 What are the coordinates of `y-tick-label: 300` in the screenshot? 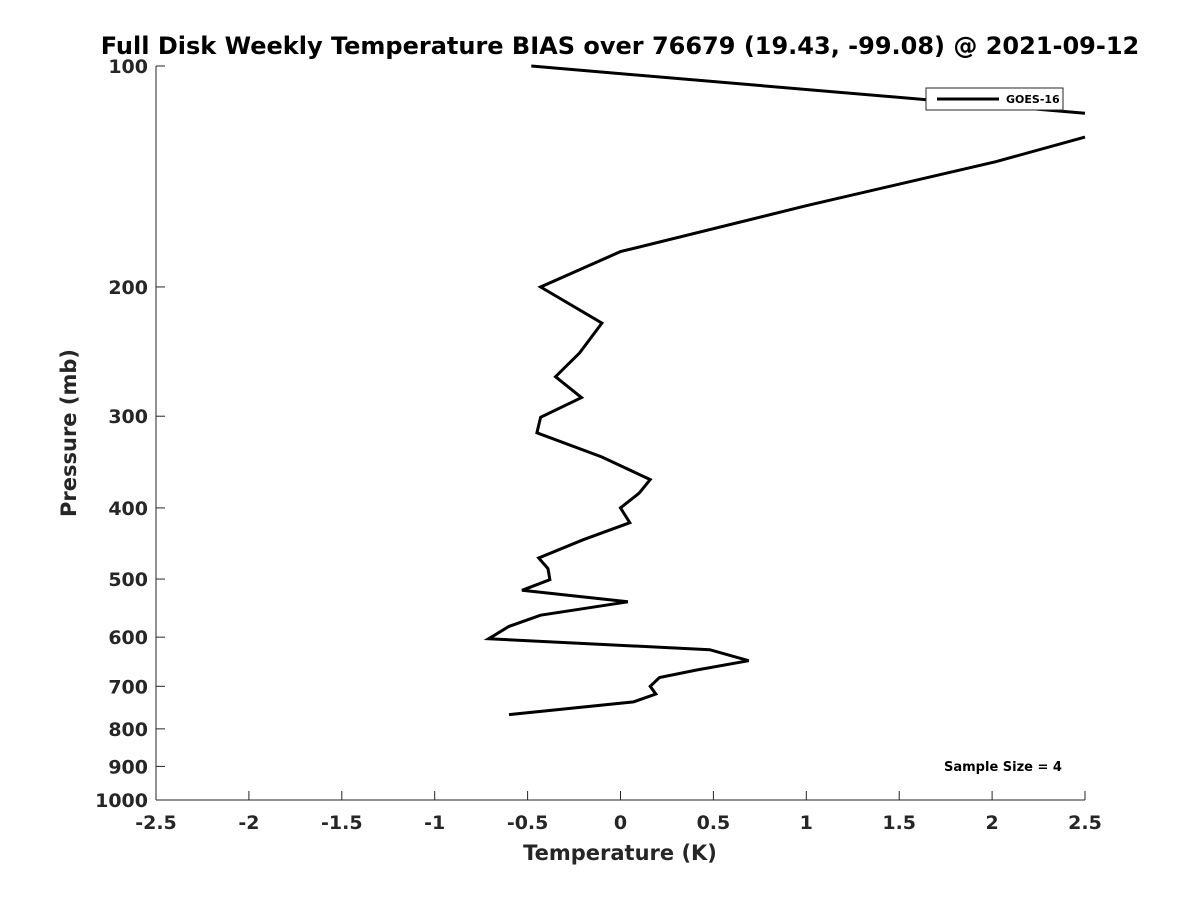 It's located at (128, 417).